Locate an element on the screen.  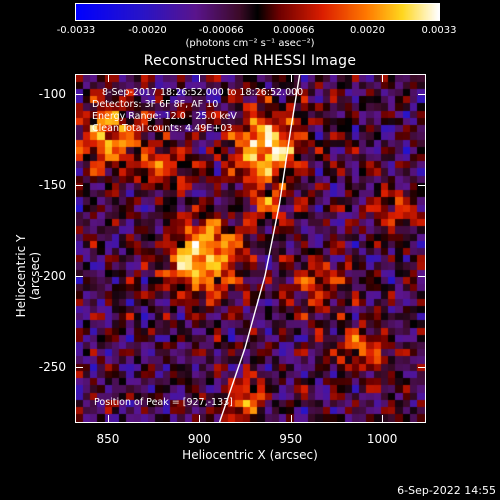
x-tick-label: 950 is located at coordinates (291, 439).